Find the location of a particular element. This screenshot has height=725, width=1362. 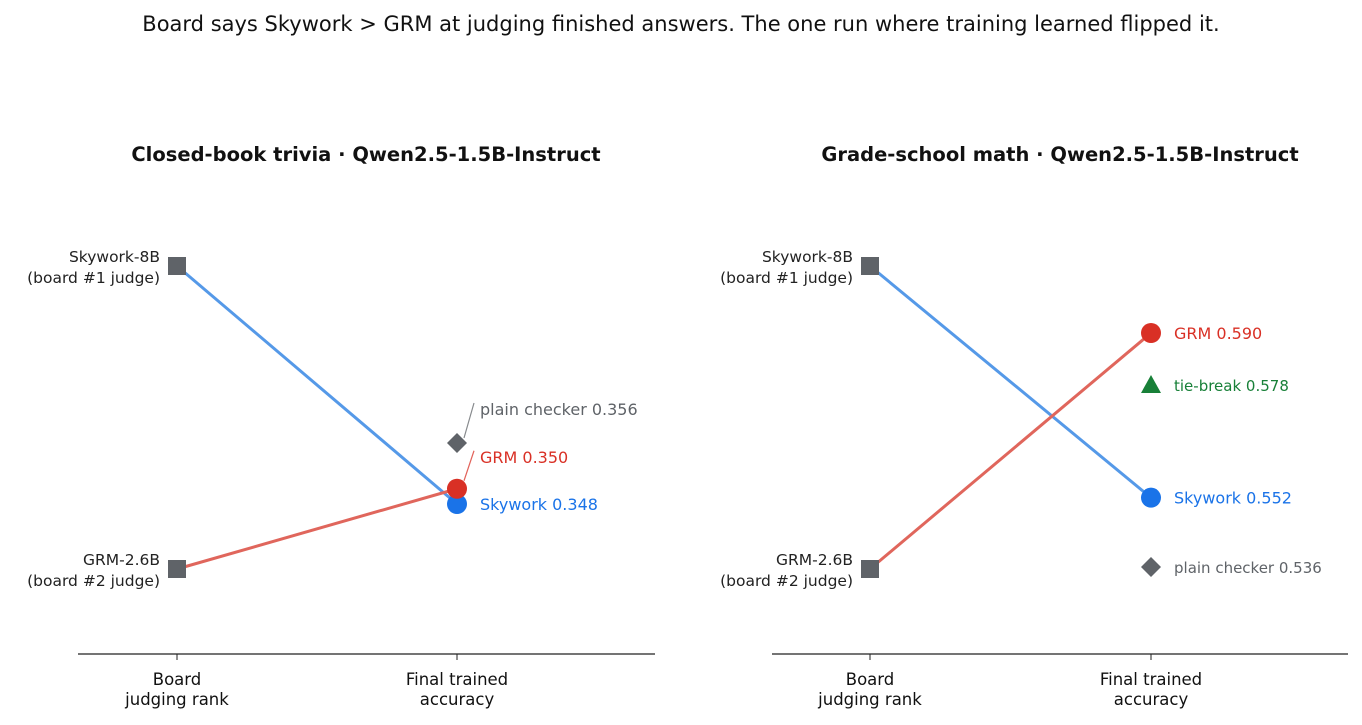

panel2-plain-checker-accuracy-point is located at coordinates (1151, 567).